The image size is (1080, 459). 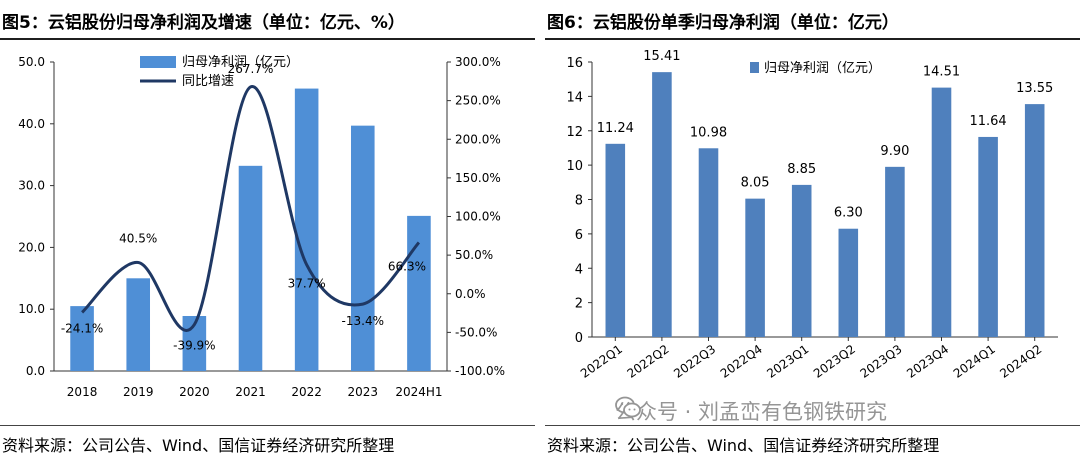 I want to click on y2-tick-label: 50.0%, so click(x=474, y=255).